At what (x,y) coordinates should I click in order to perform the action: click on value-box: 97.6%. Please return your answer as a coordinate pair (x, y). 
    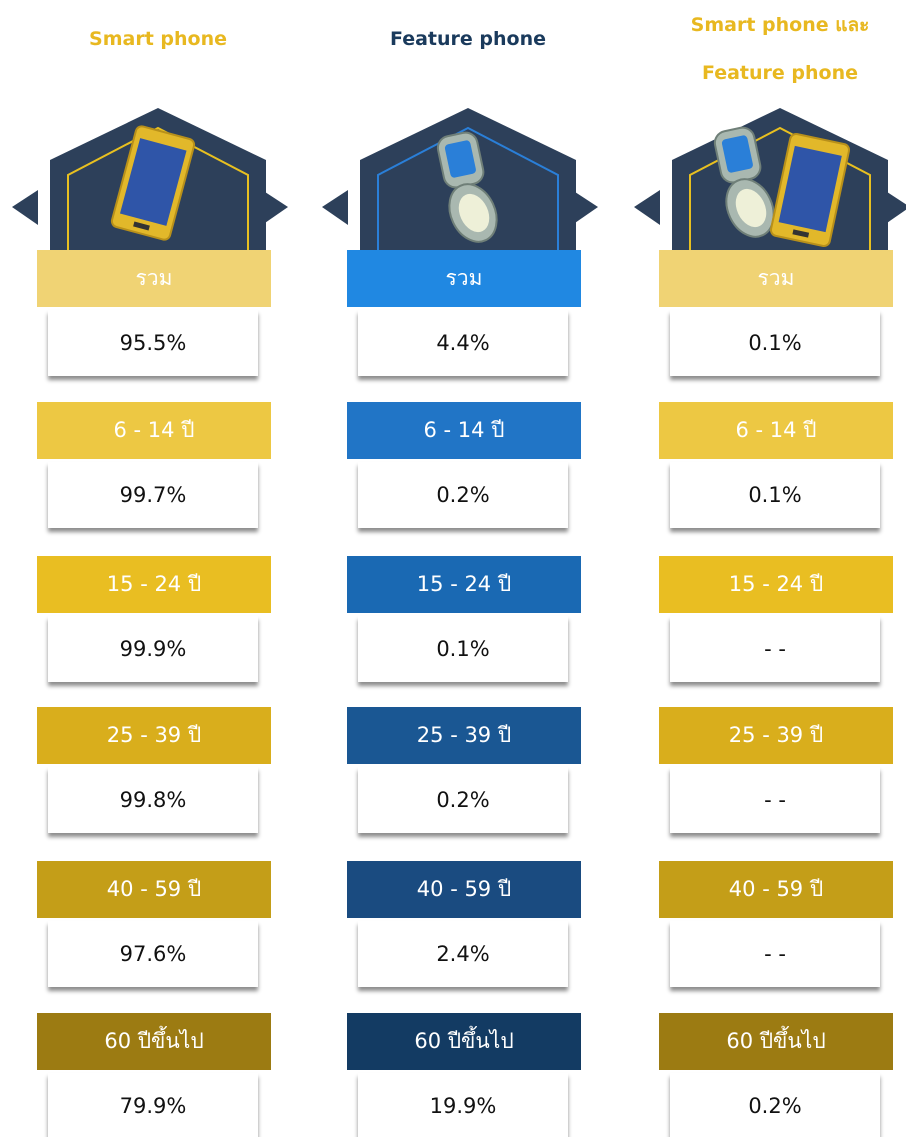
    Looking at the image, I should click on (153, 954).